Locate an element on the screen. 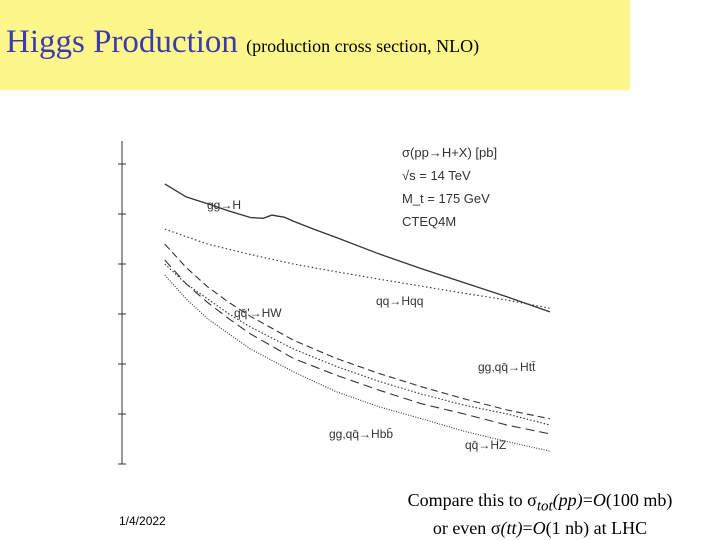 Image resolution: width=720 pixels, height=540 pixels. note-text: Compare this to is located at coordinates (467, 500).